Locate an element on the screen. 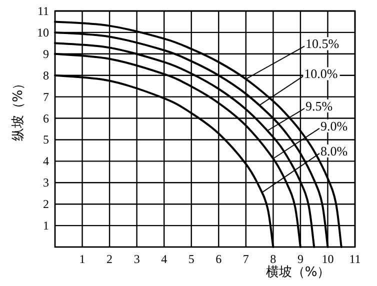 The height and width of the screenshot is (286, 377). x-tick-label: 6 is located at coordinates (219, 259).